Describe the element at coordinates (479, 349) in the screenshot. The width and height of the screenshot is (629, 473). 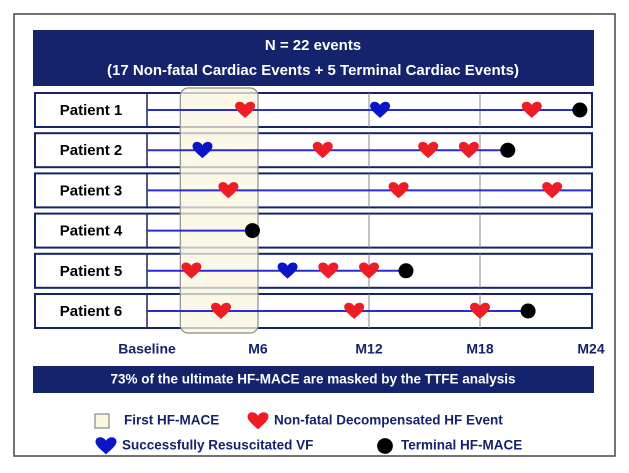
I see `x-tick-label: M18` at that location.